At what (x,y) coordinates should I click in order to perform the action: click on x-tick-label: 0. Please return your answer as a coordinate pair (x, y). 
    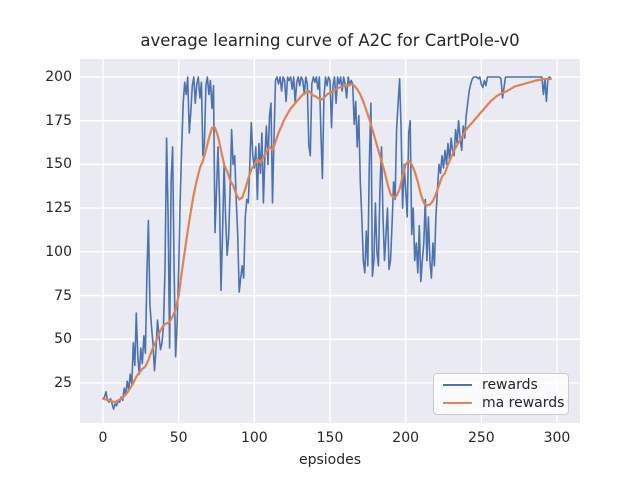
    Looking at the image, I should click on (103, 438).